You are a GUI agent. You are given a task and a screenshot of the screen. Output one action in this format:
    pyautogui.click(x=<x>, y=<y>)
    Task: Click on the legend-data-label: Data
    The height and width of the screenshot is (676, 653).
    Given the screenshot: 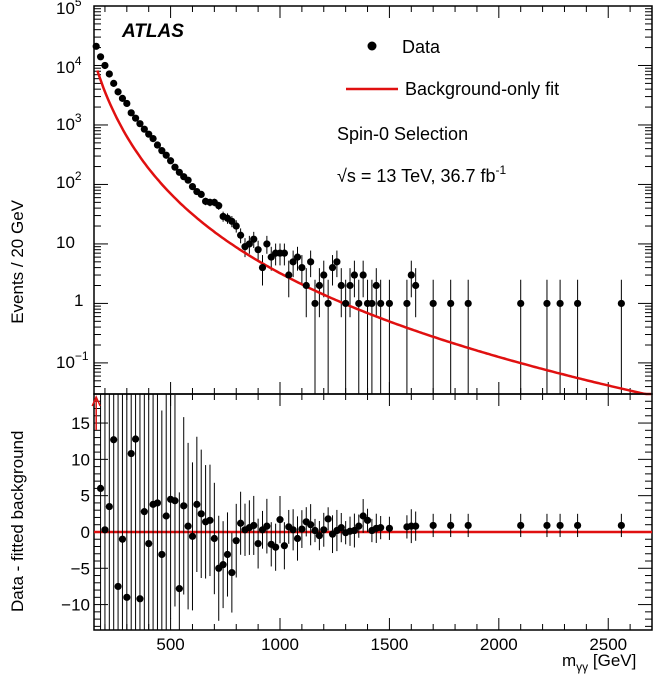 What is the action you would take?
    pyautogui.click(x=421, y=47)
    